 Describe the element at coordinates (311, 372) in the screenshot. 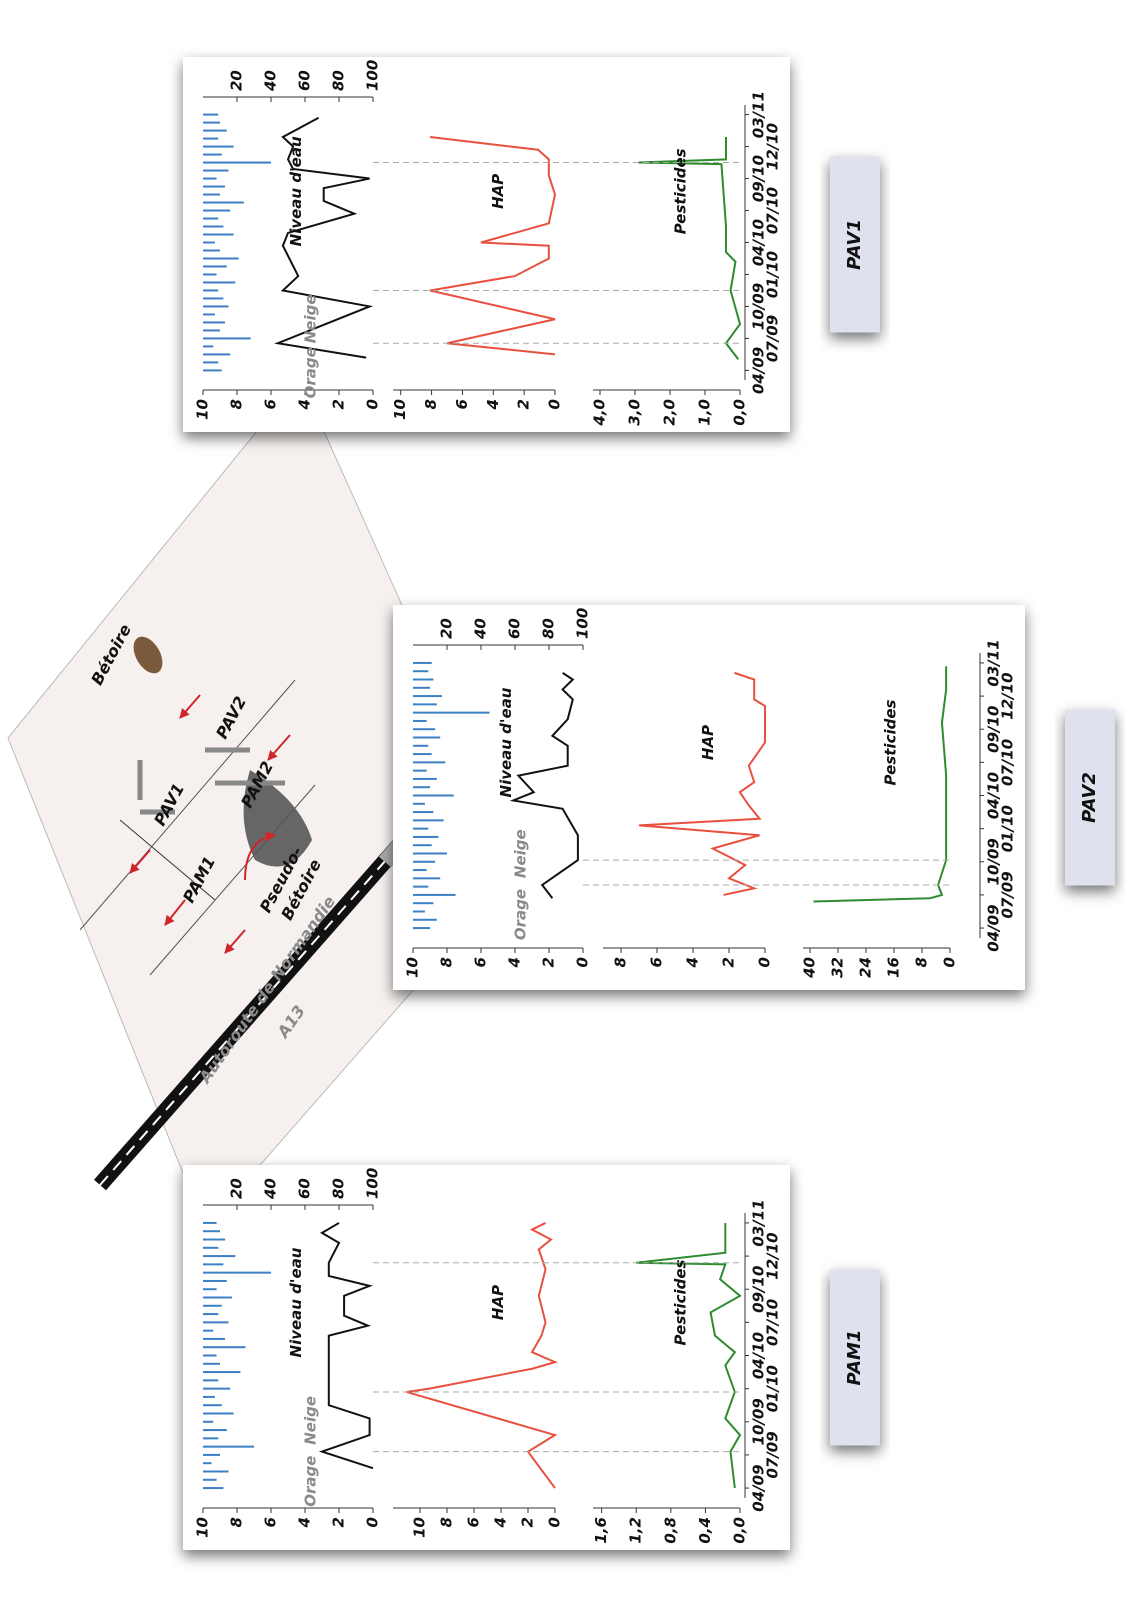

I see `annotation: Orage` at that location.